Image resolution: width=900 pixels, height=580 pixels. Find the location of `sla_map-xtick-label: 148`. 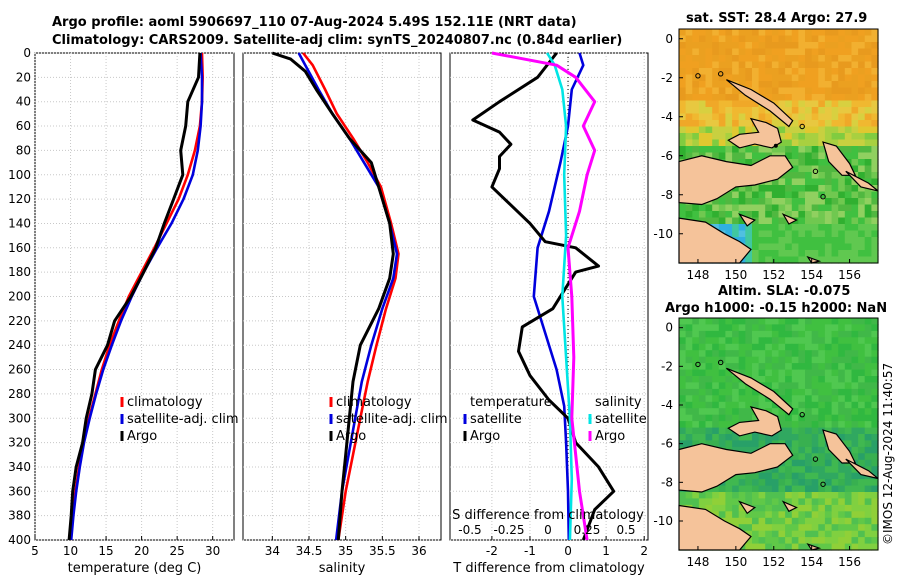

sla_map-xtick-label: 148 is located at coordinates (697, 562).